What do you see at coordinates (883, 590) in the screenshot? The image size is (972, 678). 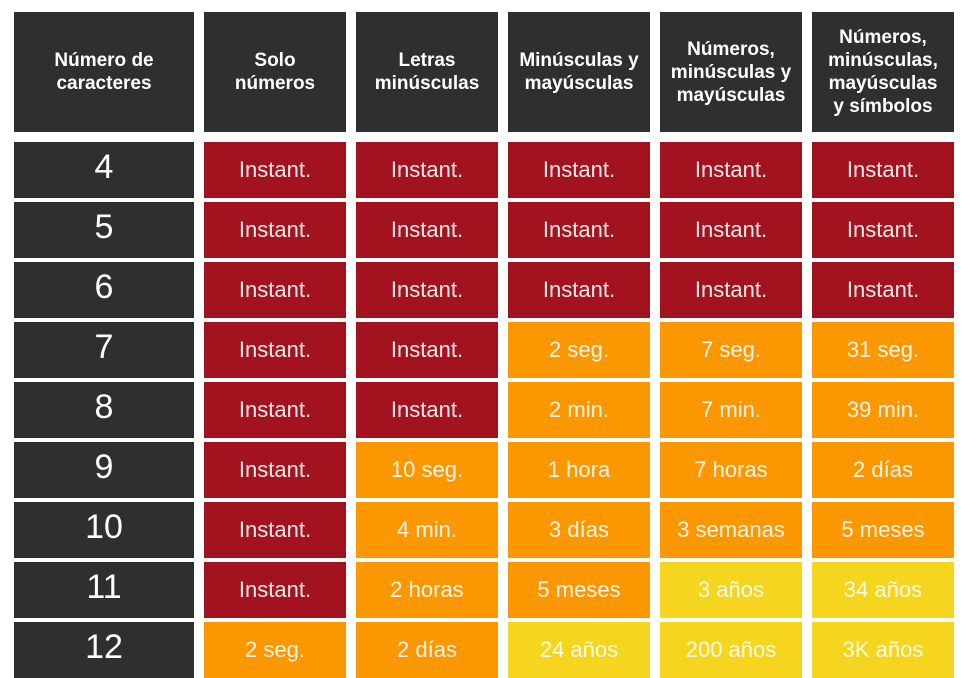 I see `time-cell: 34 años` at bounding box center [883, 590].